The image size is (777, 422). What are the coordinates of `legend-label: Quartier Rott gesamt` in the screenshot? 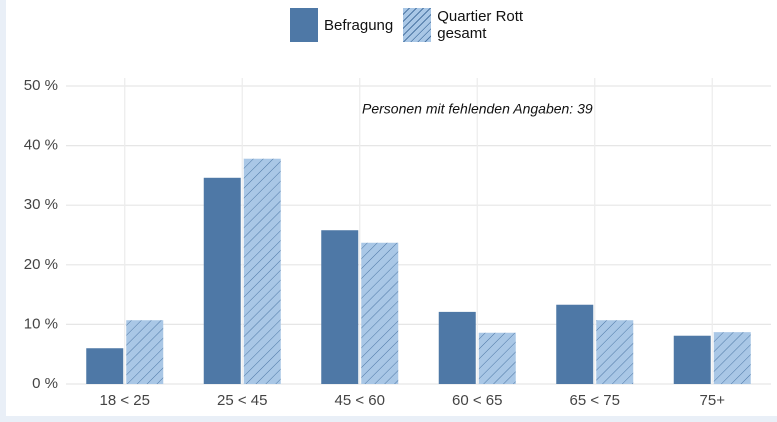 It's located at (480, 25).